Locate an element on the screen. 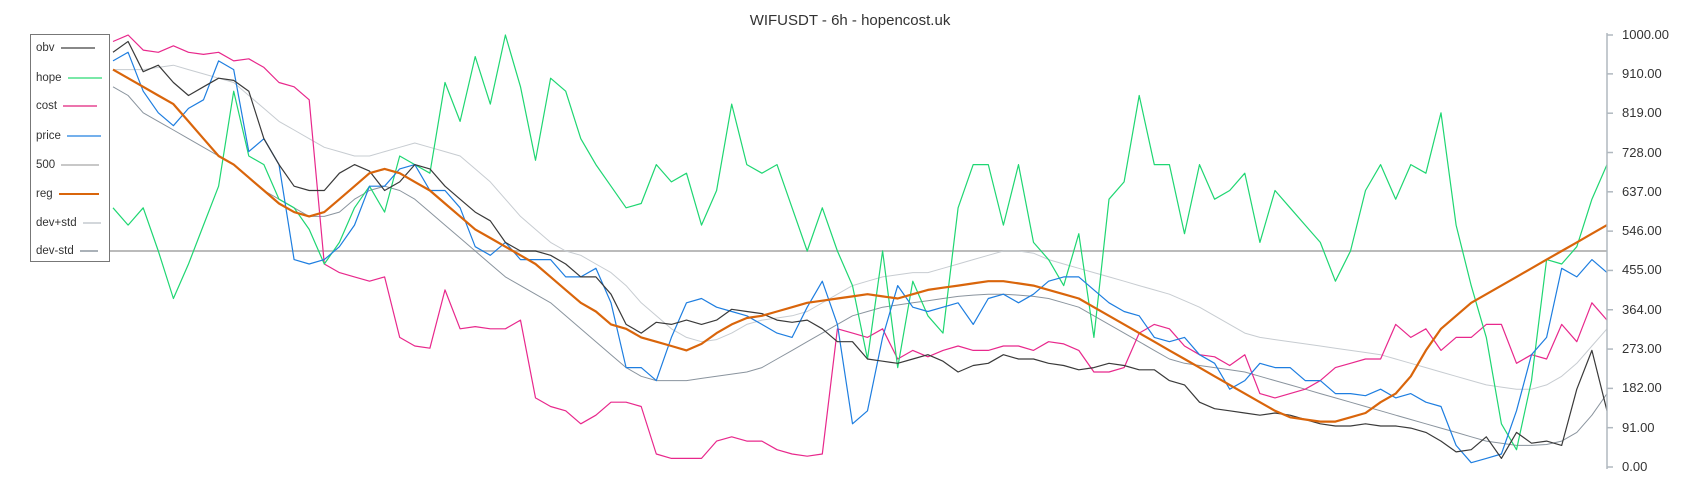 The width and height of the screenshot is (1700, 500). y-tick-label: 455.00 is located at coordinates (1642, 270).